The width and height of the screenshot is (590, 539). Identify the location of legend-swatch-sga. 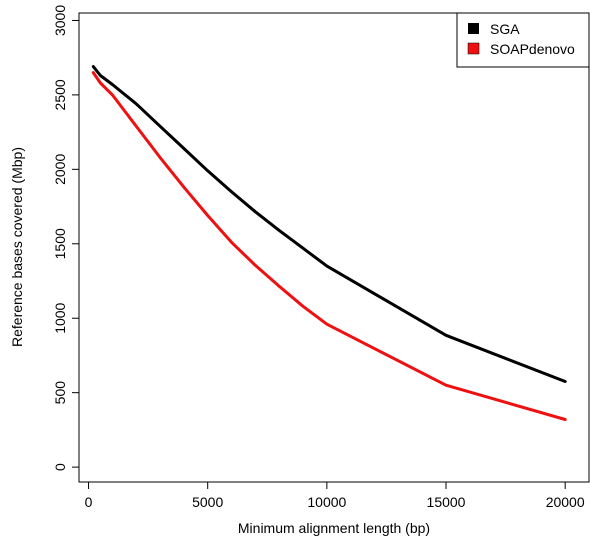
(473, 28).